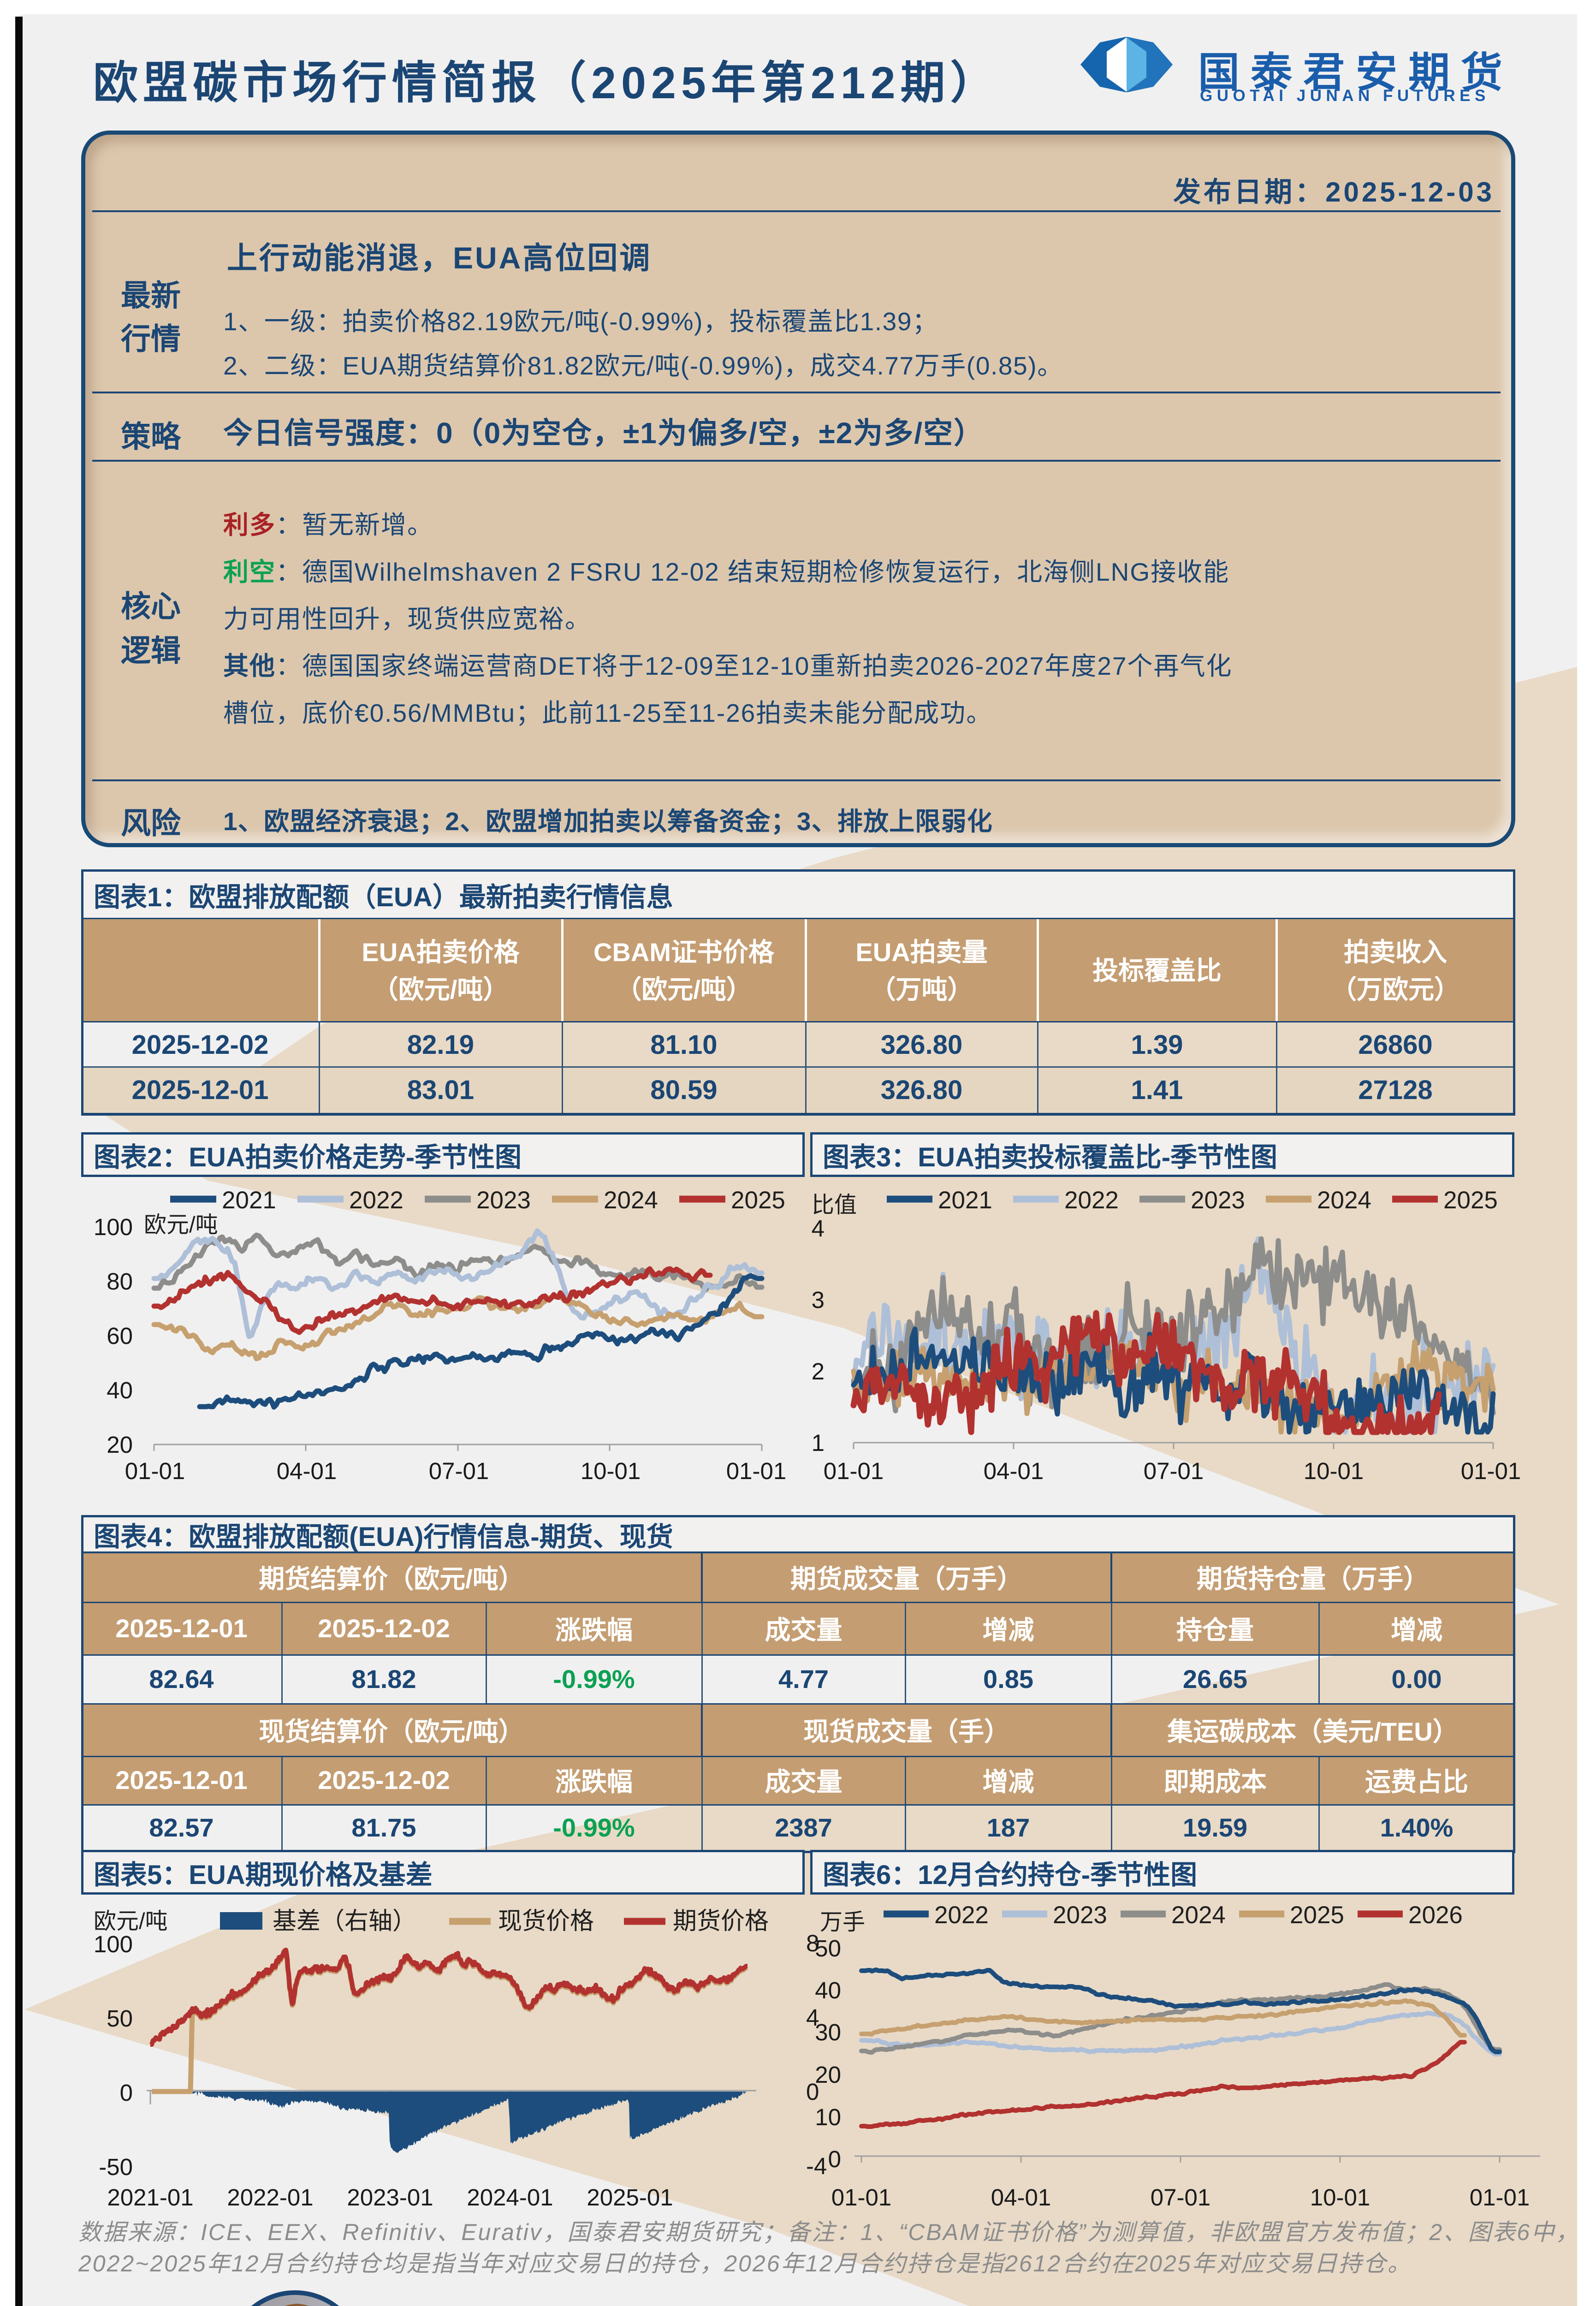  Describe the element at coordinates (818, 1371) in the screenshot. I see `svg-text: 2` at that location.